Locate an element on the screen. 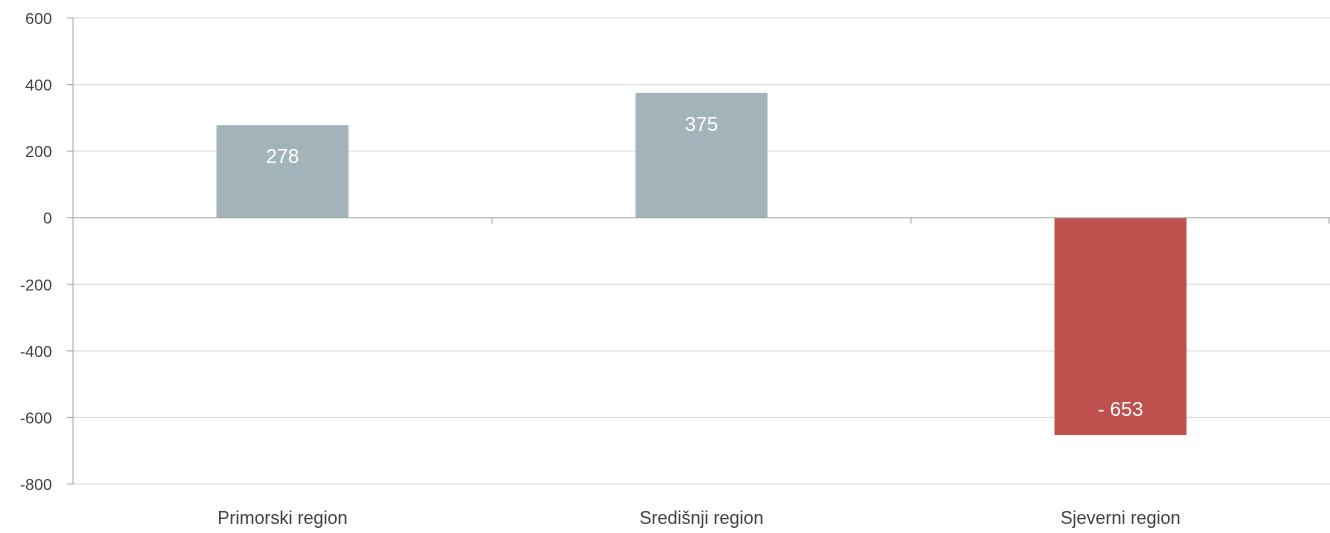 Image resolution: width=1330 pixels, height=533 pixels. y-tick-label: -600 is located at coordinates (36, 418).